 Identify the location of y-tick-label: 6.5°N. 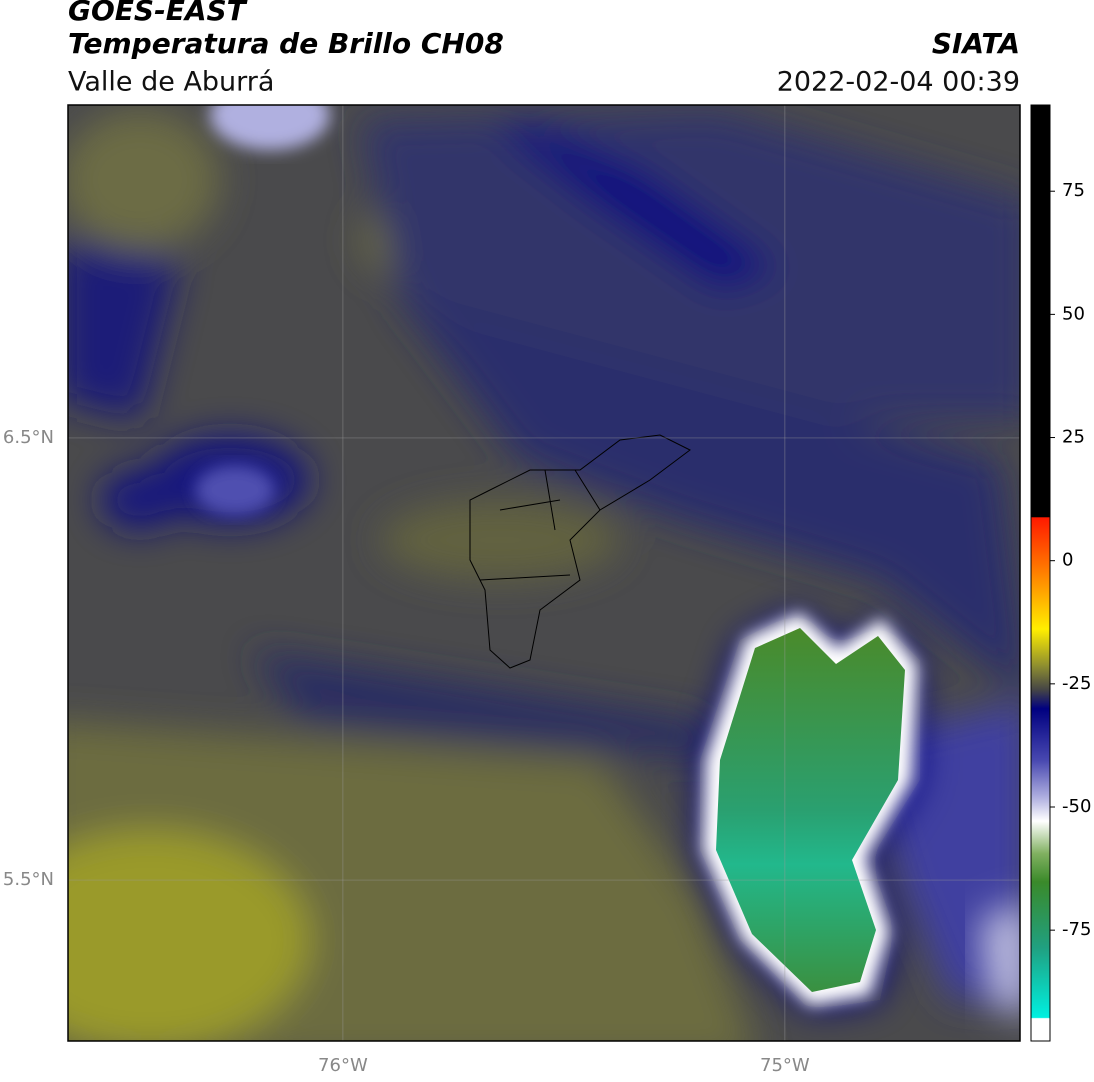
(28, 437).